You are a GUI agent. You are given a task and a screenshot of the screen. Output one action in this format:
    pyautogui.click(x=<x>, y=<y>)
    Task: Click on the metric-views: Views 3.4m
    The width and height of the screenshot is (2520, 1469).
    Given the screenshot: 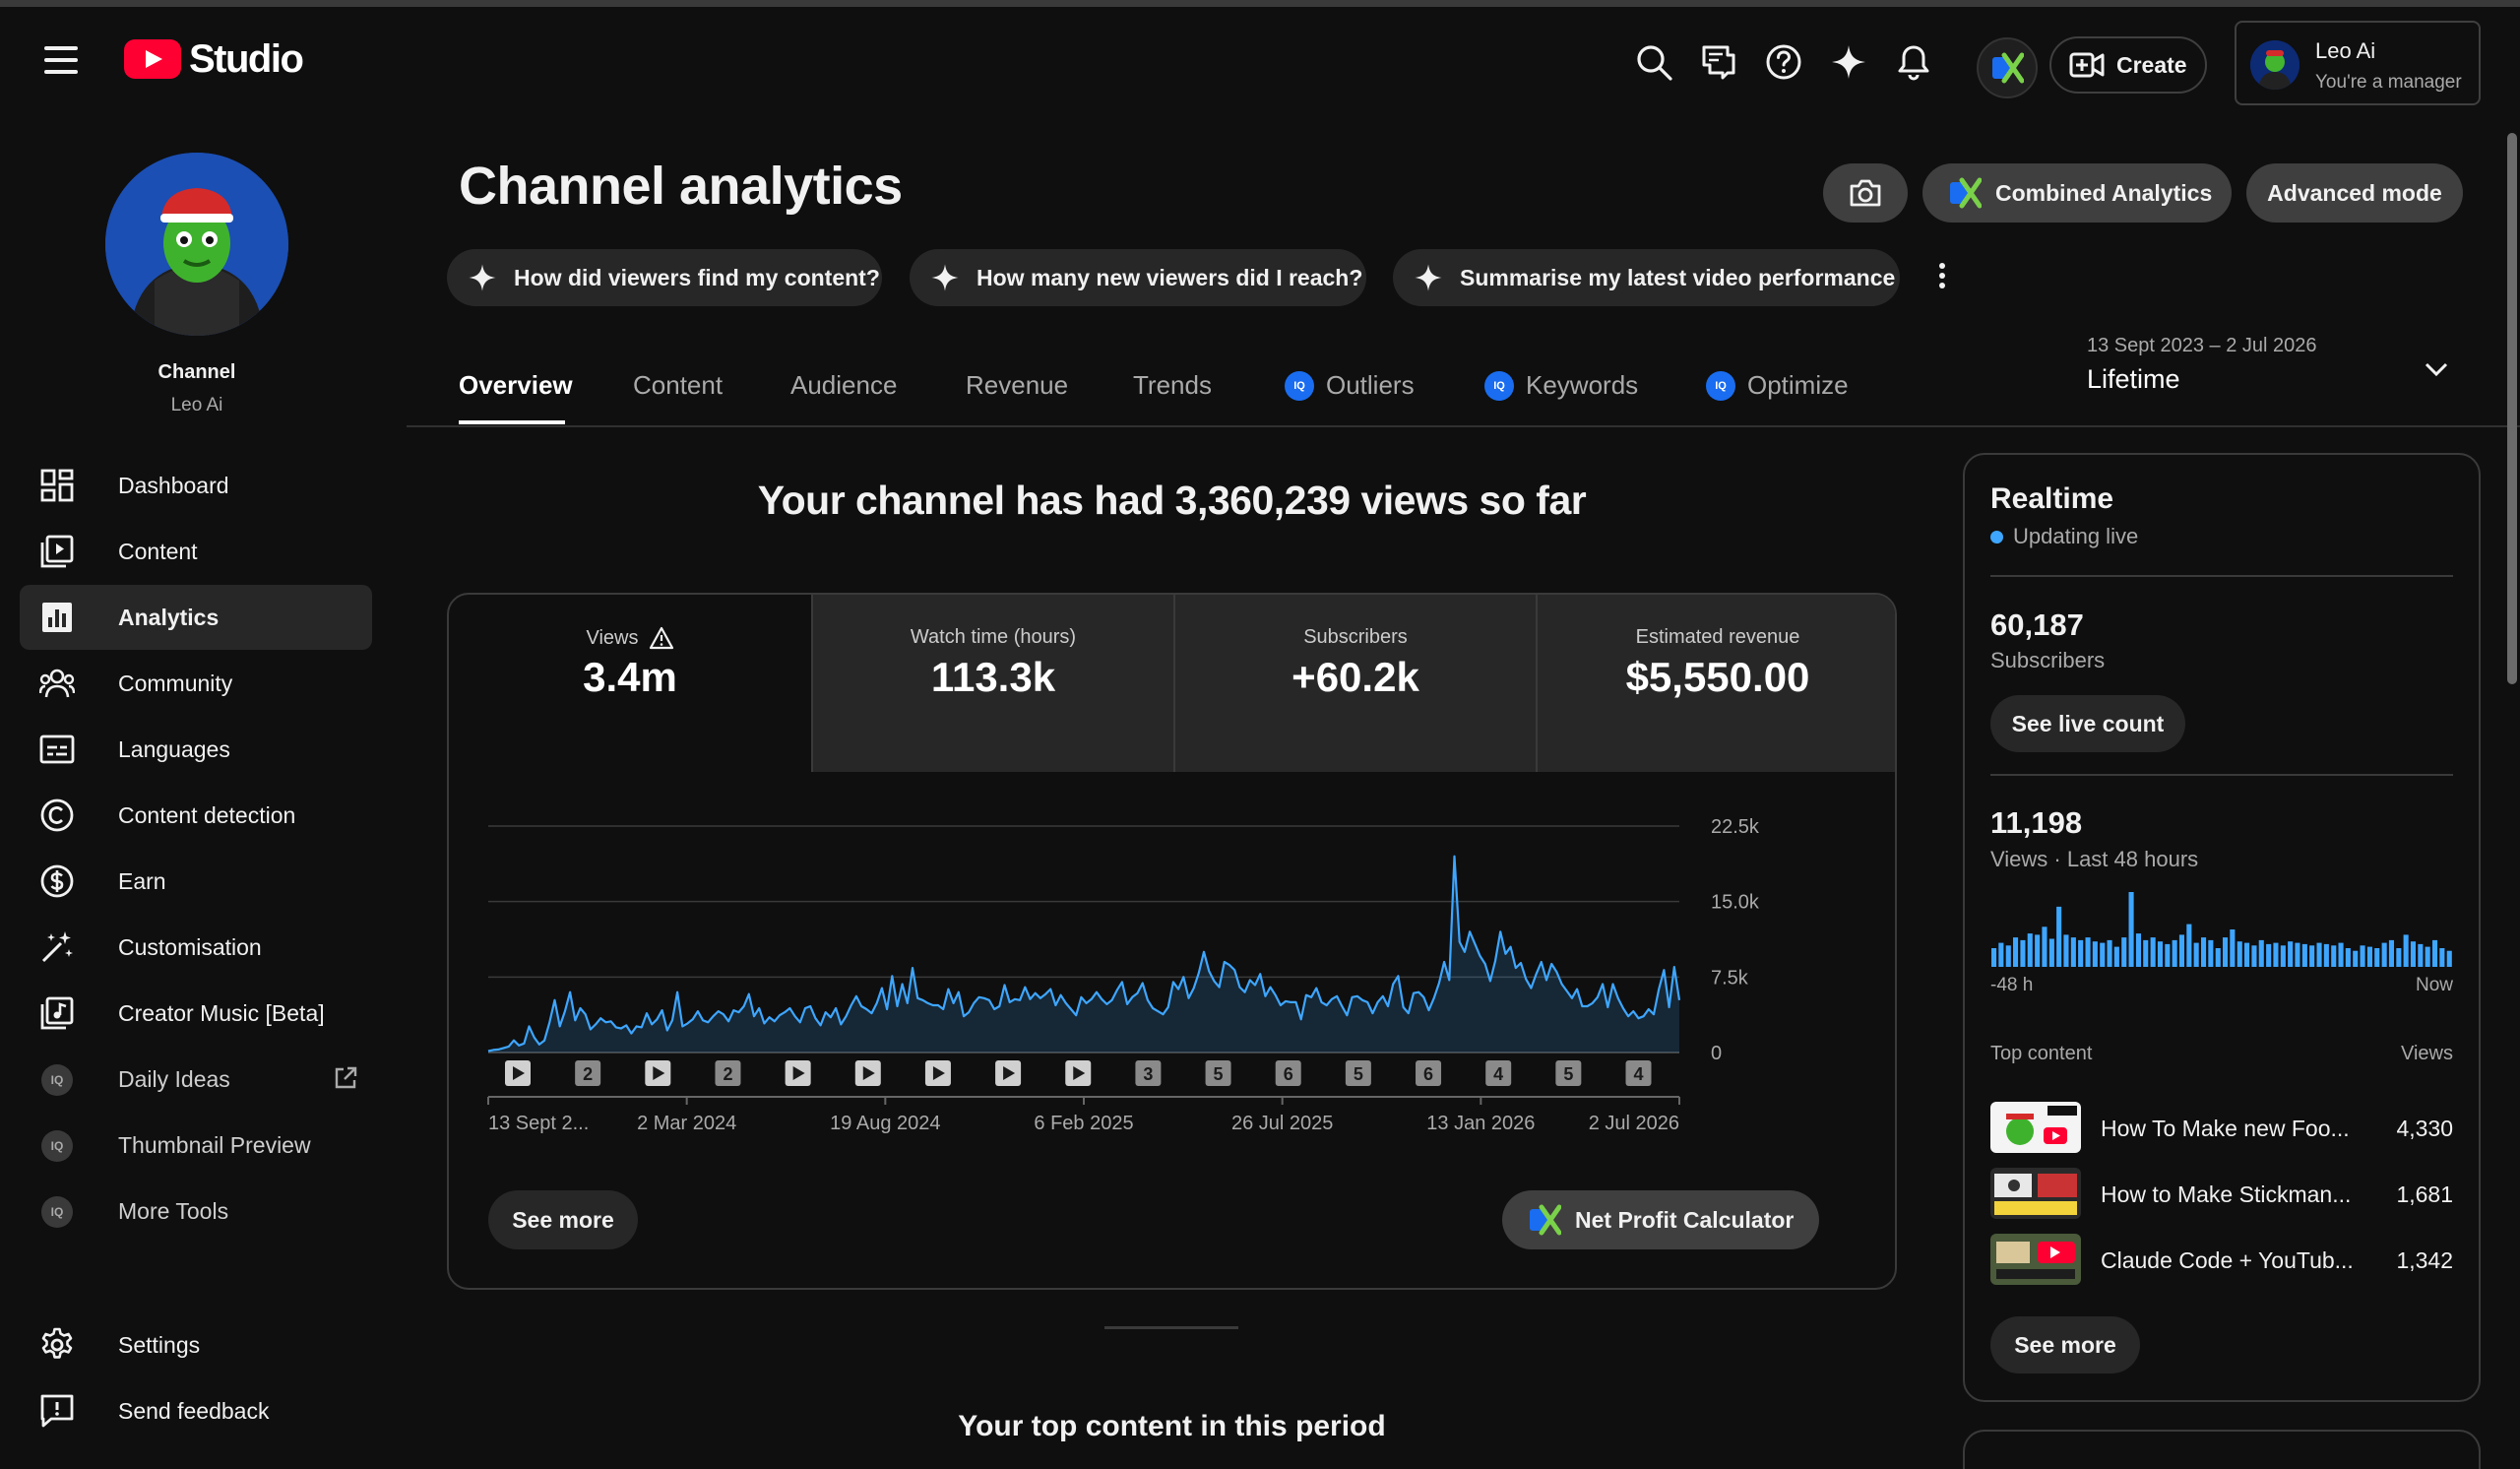 What is the action you would take?
    pyautogui.click(x=630, y=684)
    